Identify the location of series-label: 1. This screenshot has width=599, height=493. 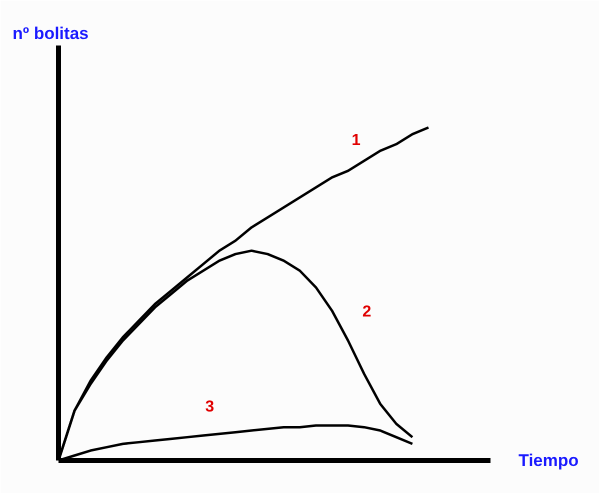
(356, 140).